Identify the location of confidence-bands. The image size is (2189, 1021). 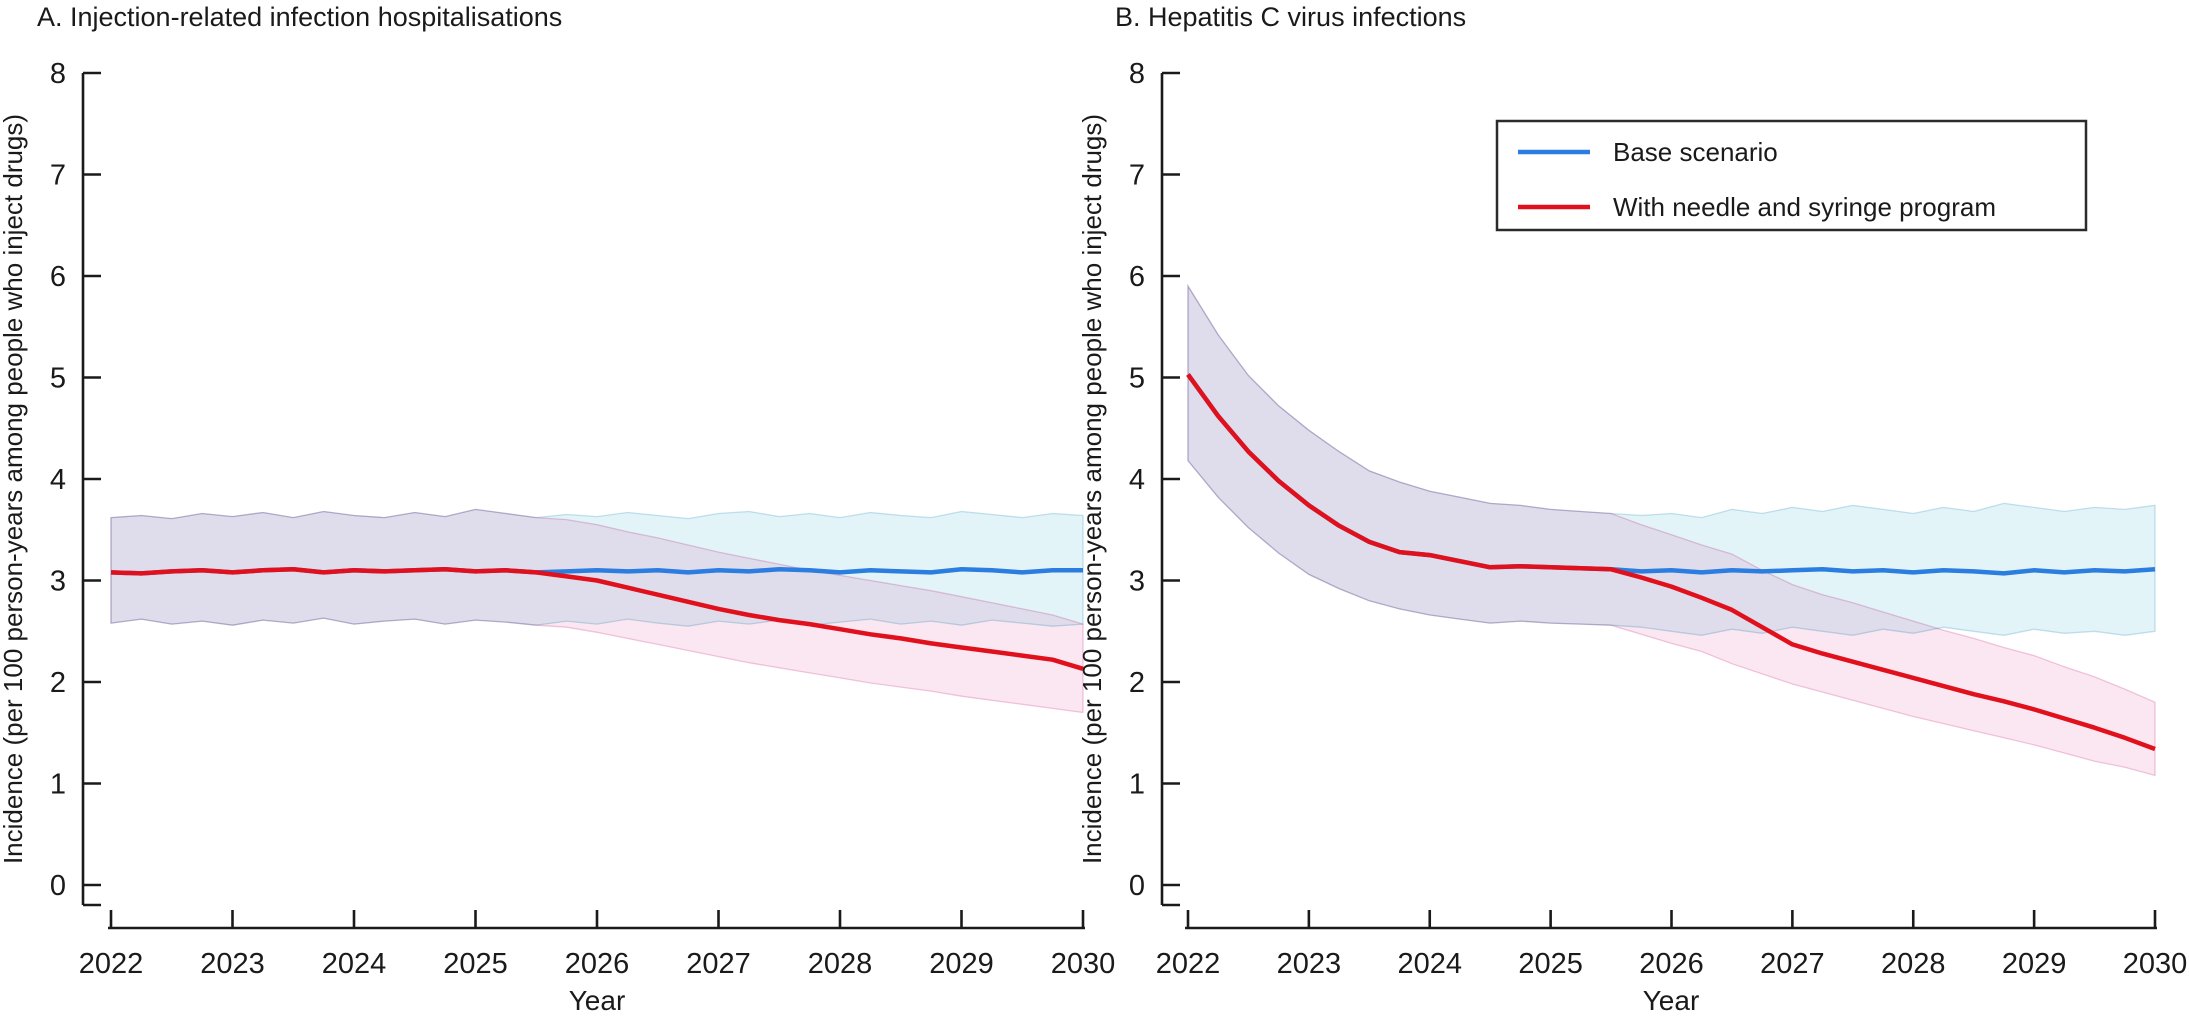
(597, 611).